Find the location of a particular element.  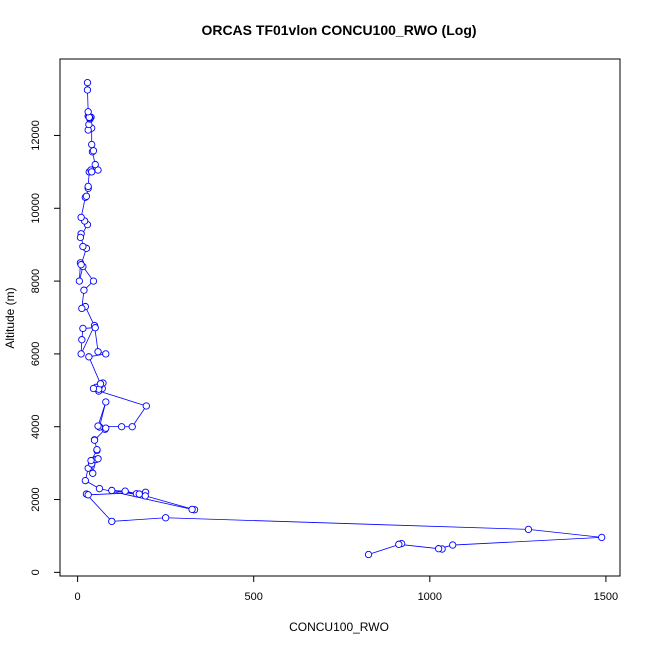

x-tick-label: 0 is located at coordinates (78, 597).